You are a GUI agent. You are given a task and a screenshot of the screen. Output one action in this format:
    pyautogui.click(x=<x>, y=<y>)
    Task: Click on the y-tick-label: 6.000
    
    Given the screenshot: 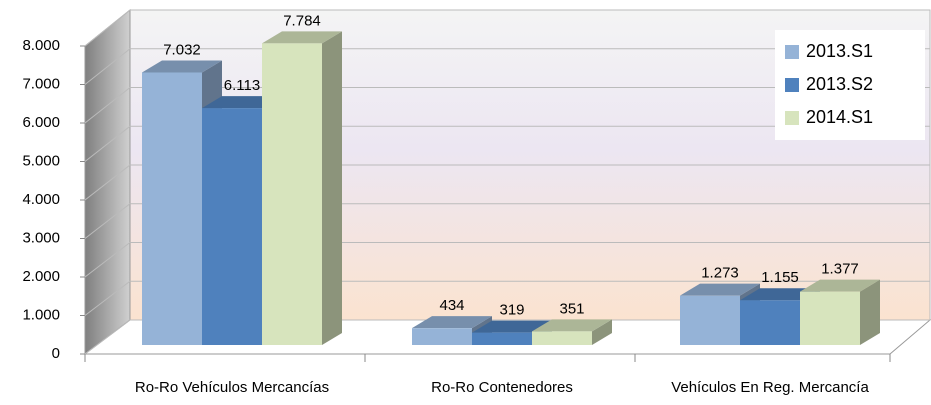 What is the action you would take?
    pyautogui.click(x=41, y=122)
    